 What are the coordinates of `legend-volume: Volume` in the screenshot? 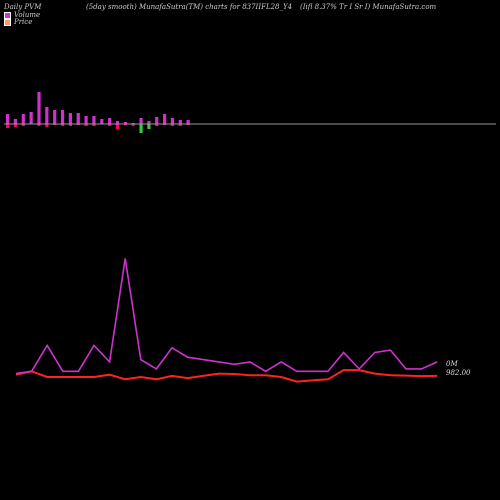 It's located at (22, 15).